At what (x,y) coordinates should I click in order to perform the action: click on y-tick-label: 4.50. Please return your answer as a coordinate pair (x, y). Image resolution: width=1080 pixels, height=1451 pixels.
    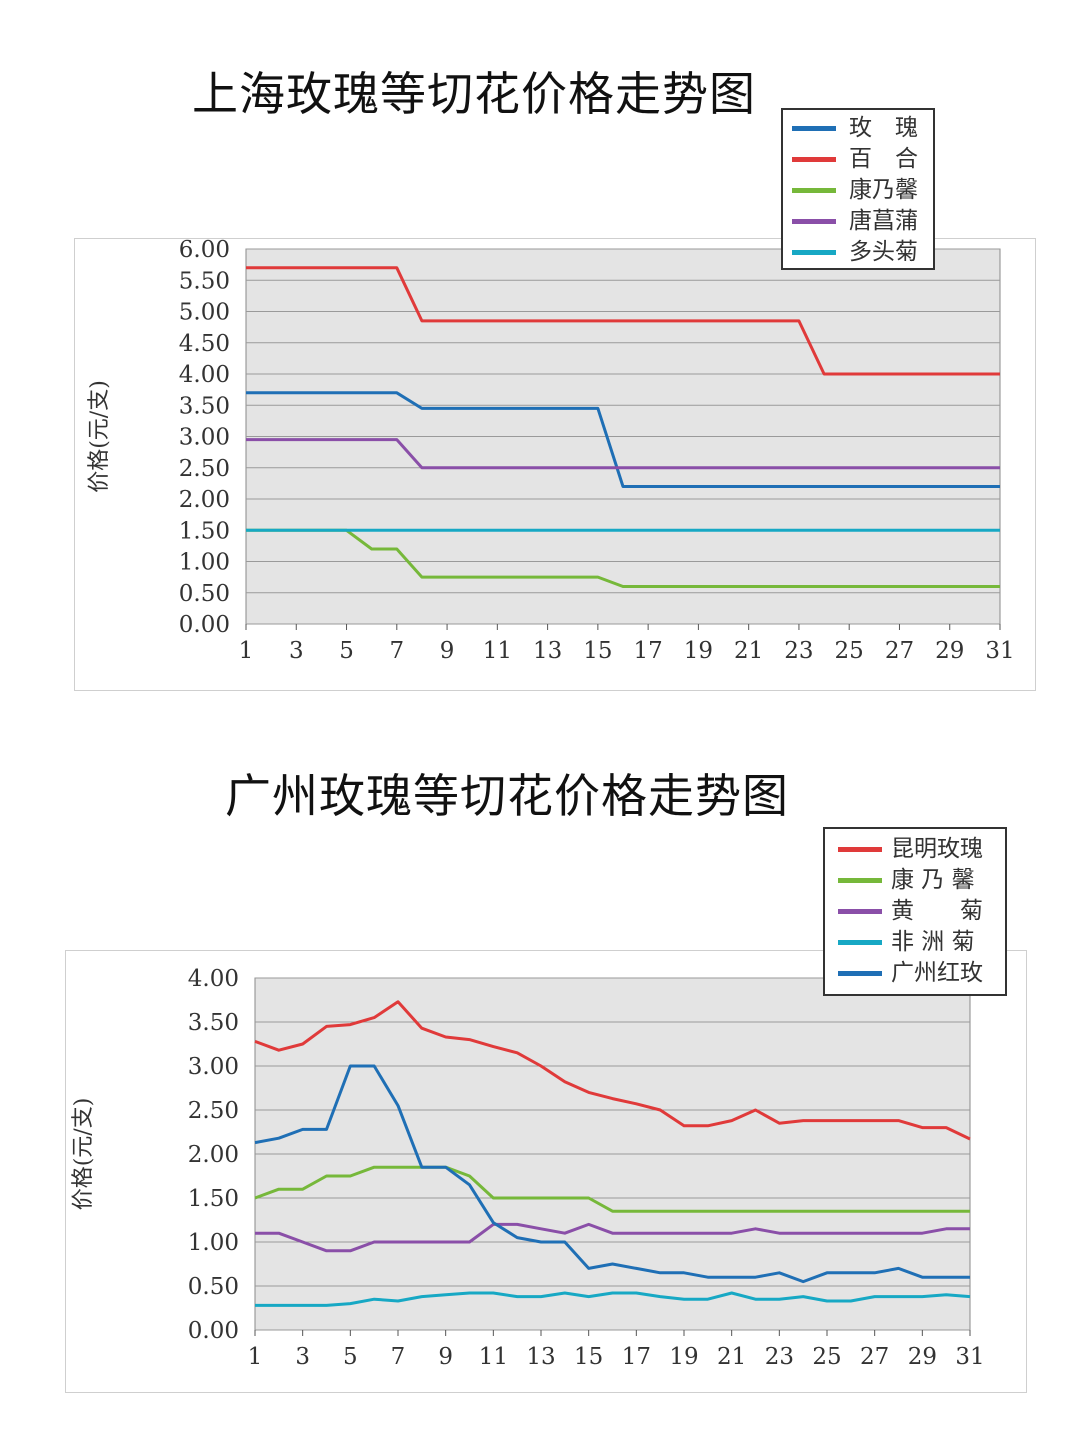
    Looking at the image, I should click on (204, 344).